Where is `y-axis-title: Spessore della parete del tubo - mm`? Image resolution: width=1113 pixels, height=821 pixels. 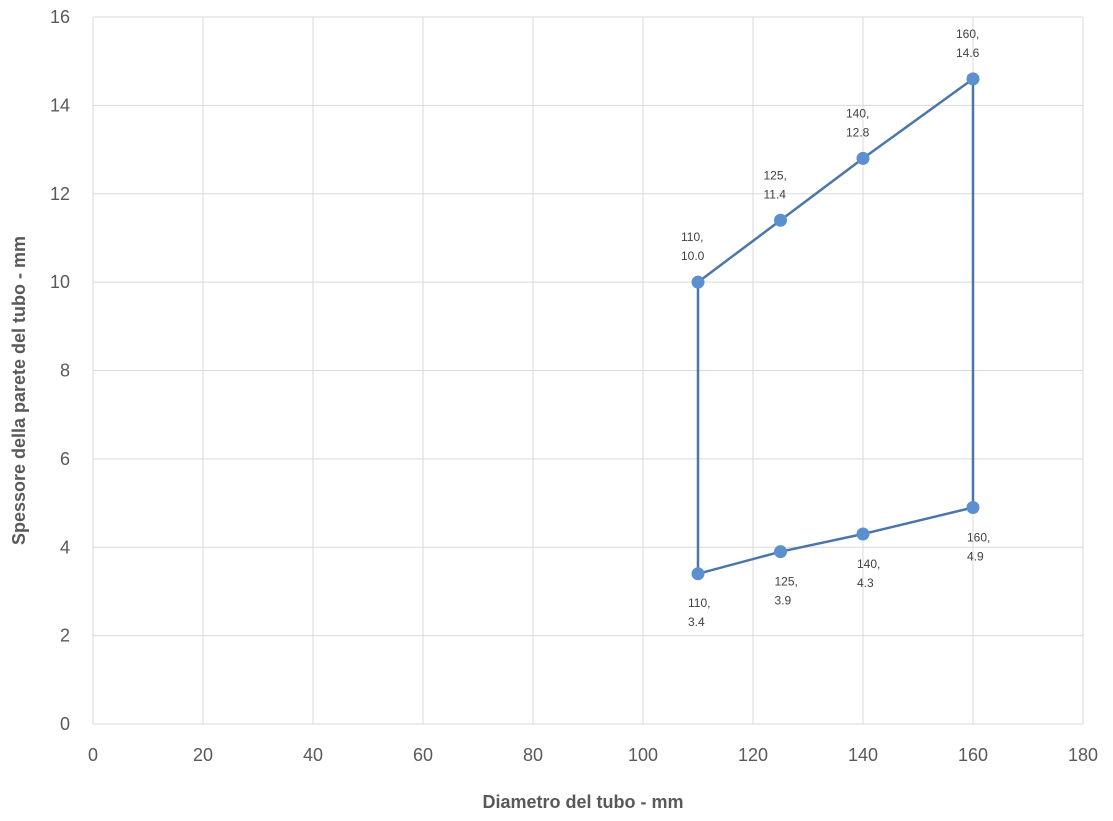 y-axis-title: Spessore della parete del tubo - mm is located at coordinates (19, 390).